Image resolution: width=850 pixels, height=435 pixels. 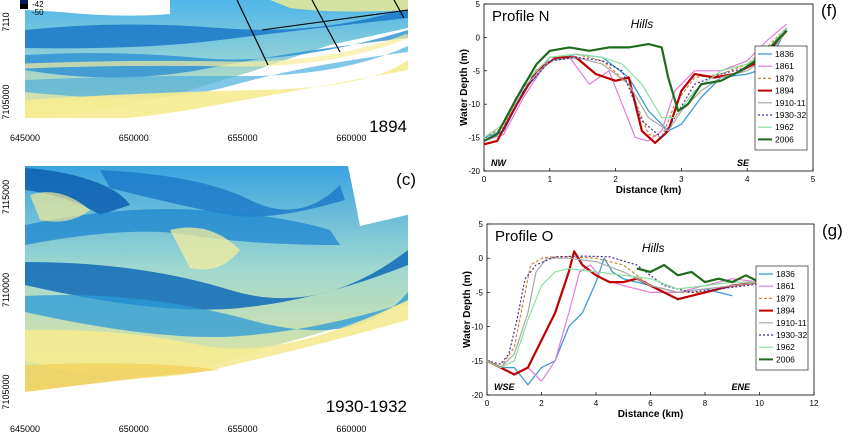 What do you see at coordinates (741, 387) in the screenshot?
I see `corner-label-right: ENE` at bounding box center [741, 387].